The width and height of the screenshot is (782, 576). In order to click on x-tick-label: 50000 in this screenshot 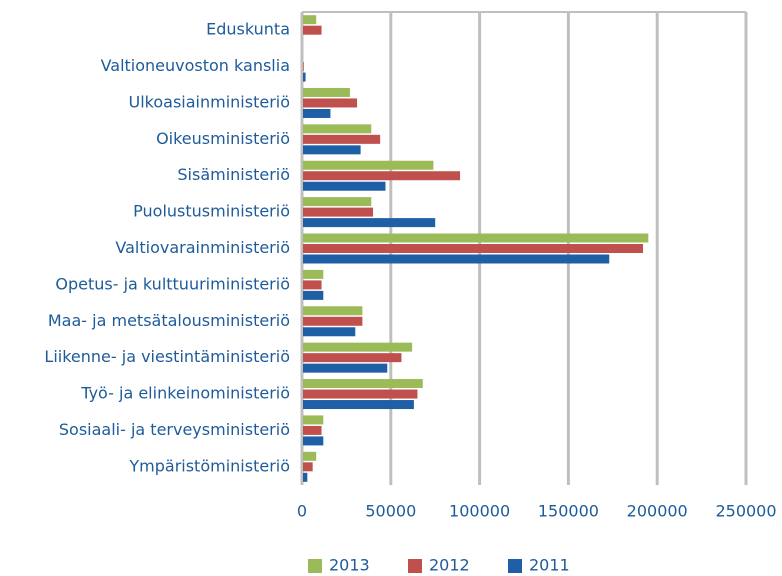, I will do `click(390, 511)`.